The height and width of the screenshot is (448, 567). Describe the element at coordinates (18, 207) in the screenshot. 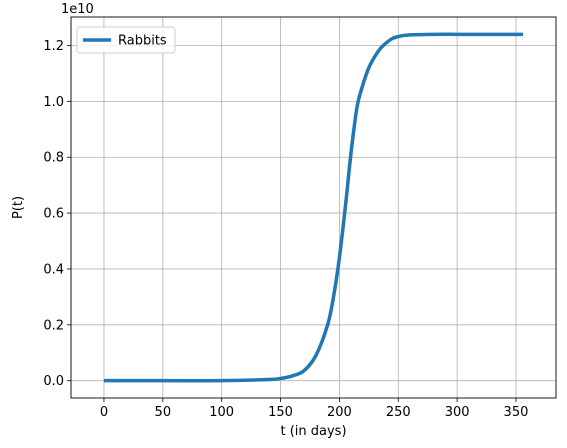

I see `y-axis-label: P(t)` at that location.